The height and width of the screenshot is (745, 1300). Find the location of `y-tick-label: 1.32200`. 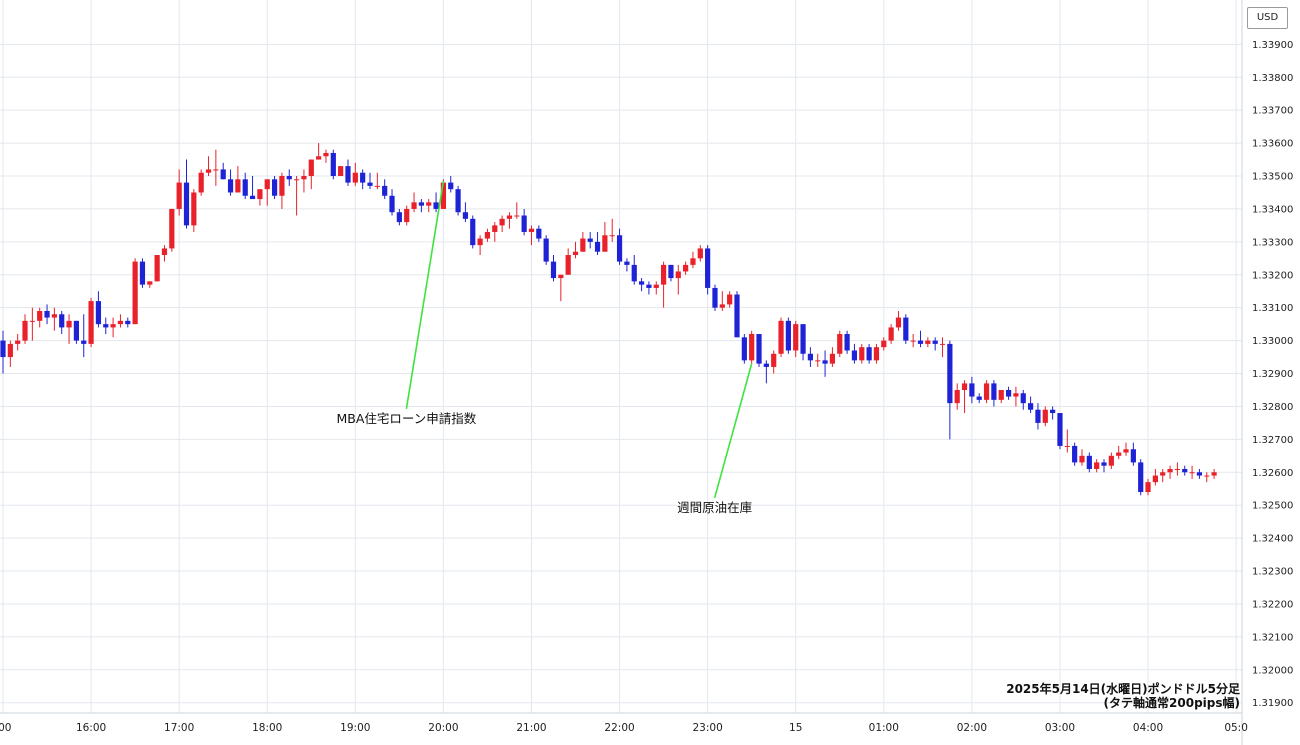

y-tick-label: 1.32200 is located at coordinates (1272, 604).